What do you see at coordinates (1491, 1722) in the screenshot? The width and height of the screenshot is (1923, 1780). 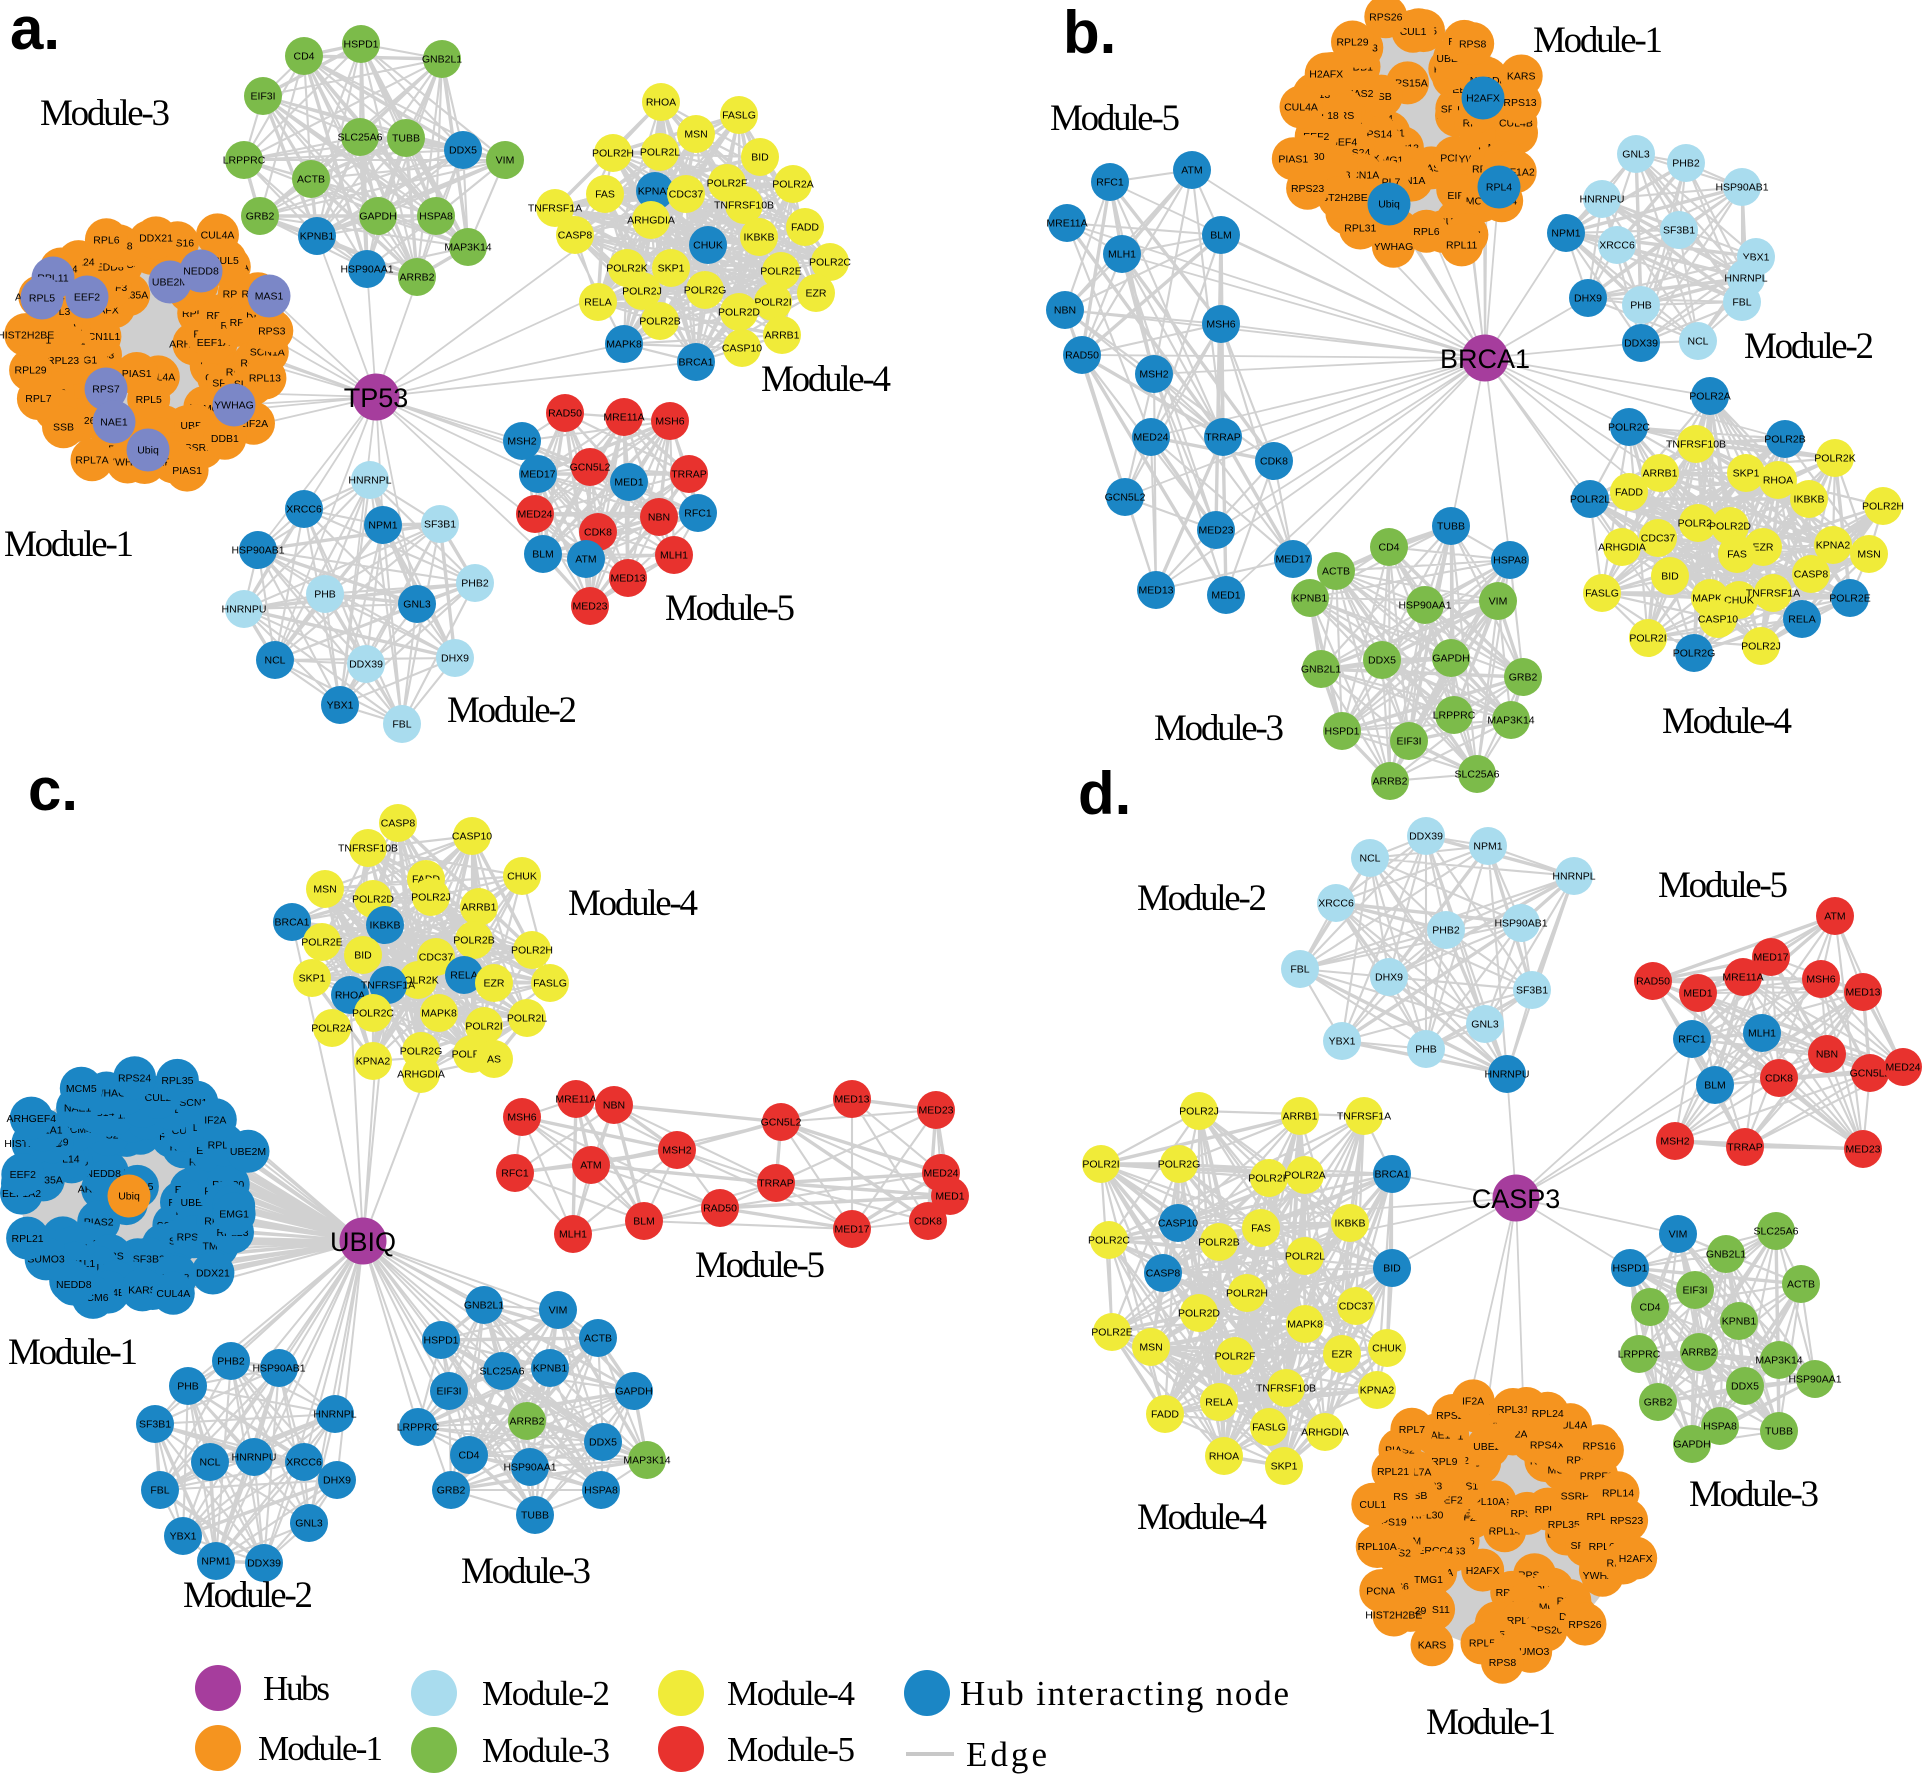 I see `svg-text: Module-1` at bounding box center [1491, 1722].